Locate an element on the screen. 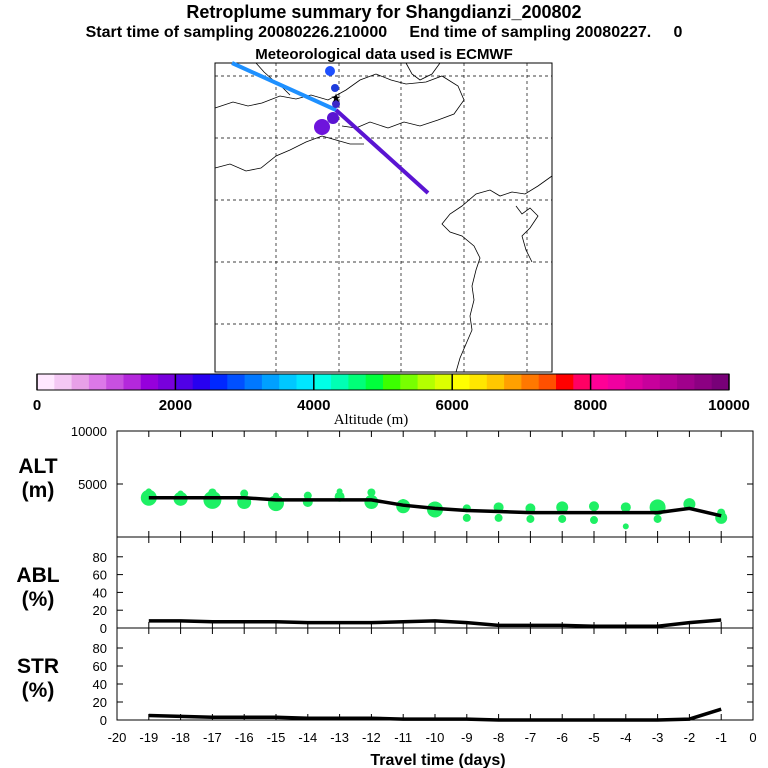 The height and width of the screenshot is (768, 768). colorbar-tick-label: 2000 is located at coordinates (175, 405).